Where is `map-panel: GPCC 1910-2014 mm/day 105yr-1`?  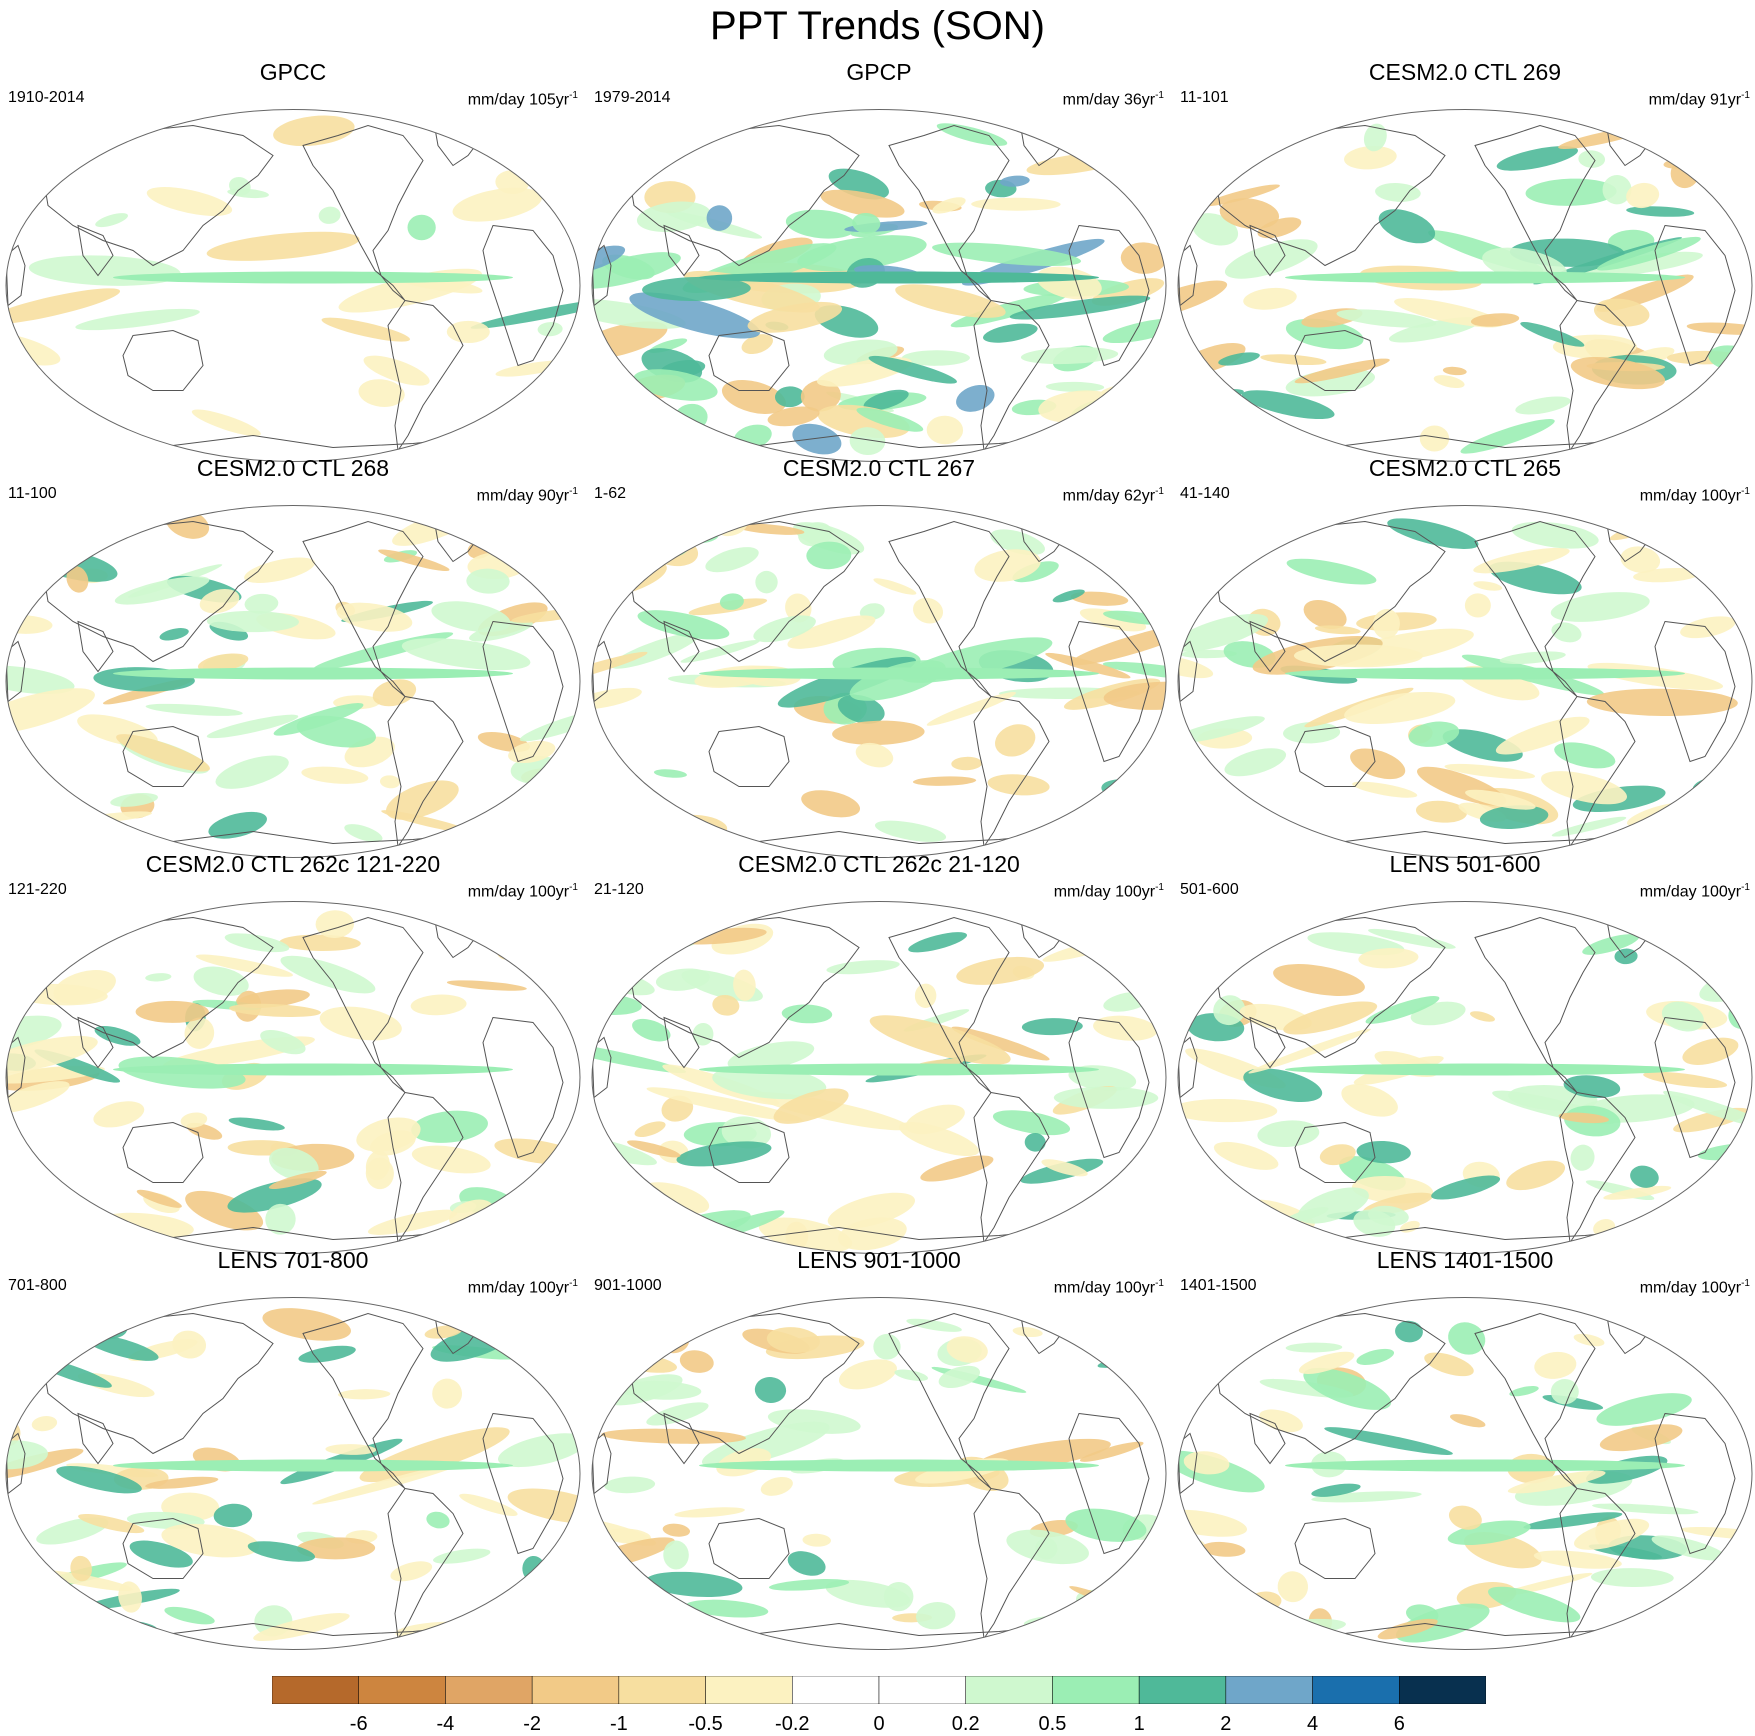
map-panel: GPCC 1910-2014 mm/day 105yr-1 is located at coordinates (293, 260).